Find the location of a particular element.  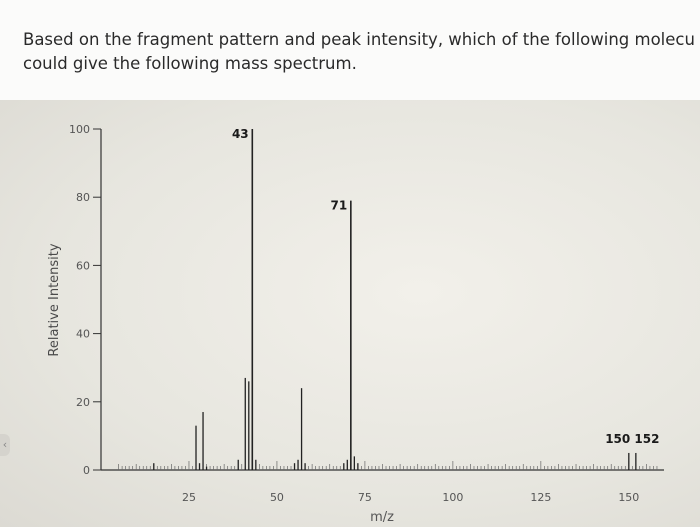

peak-annotation: 43 is located at coordinates (240, 134).